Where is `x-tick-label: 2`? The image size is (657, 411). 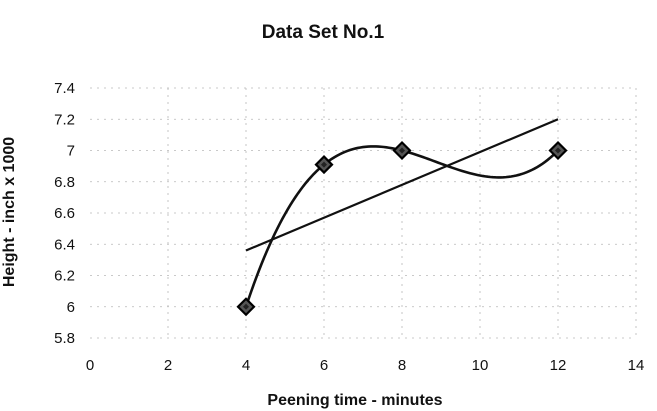
x-tick-label: 2 is located at coordinates (168, 365).